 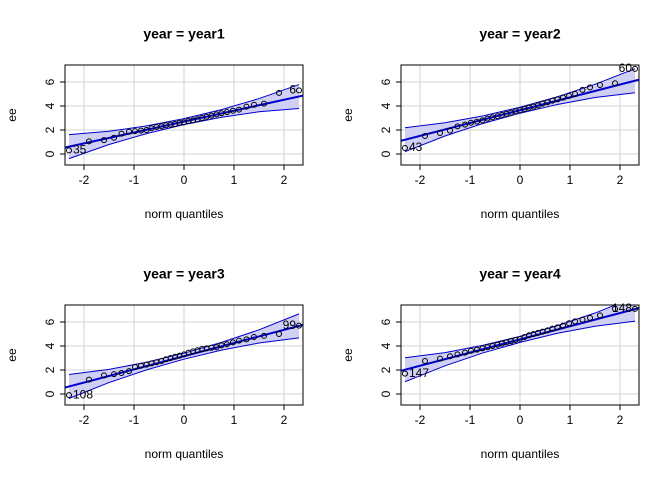 I want to click on panel-title: year = year4, so click(x=520, y=274).